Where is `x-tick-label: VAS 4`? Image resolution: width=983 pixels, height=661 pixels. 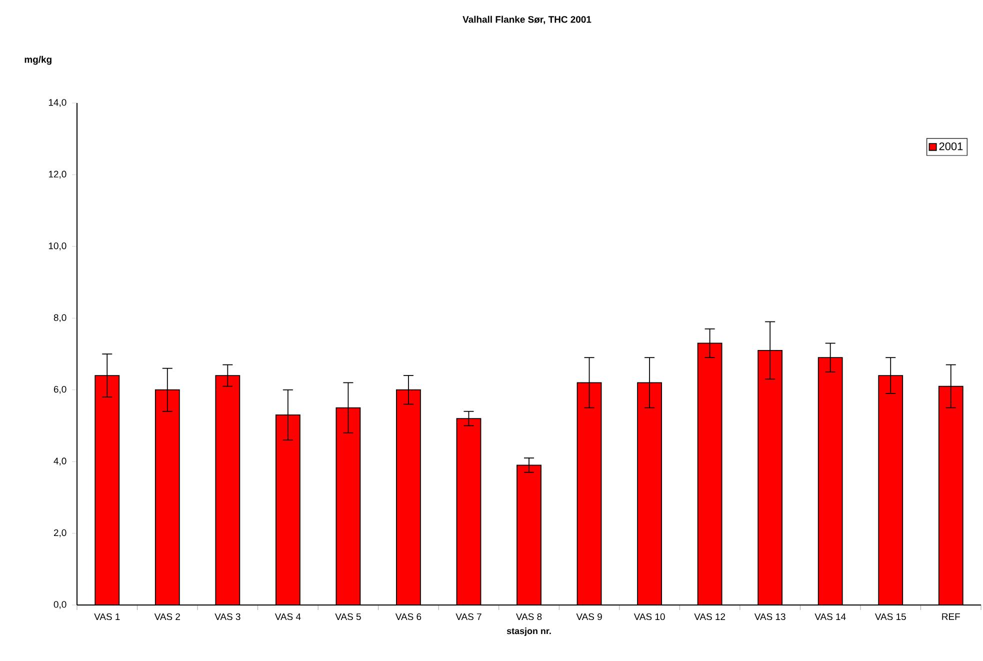 x-tick-label: VAS 4 is located at coordinates (287, 616).